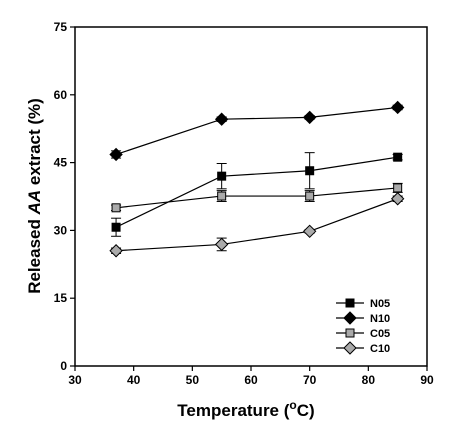 The width and height of the screenshot is (454, 436). What do you see at coordinates (427, 380) in the screenshot?
I see `x-tick-label: 90` at bounding box center [427, 380].